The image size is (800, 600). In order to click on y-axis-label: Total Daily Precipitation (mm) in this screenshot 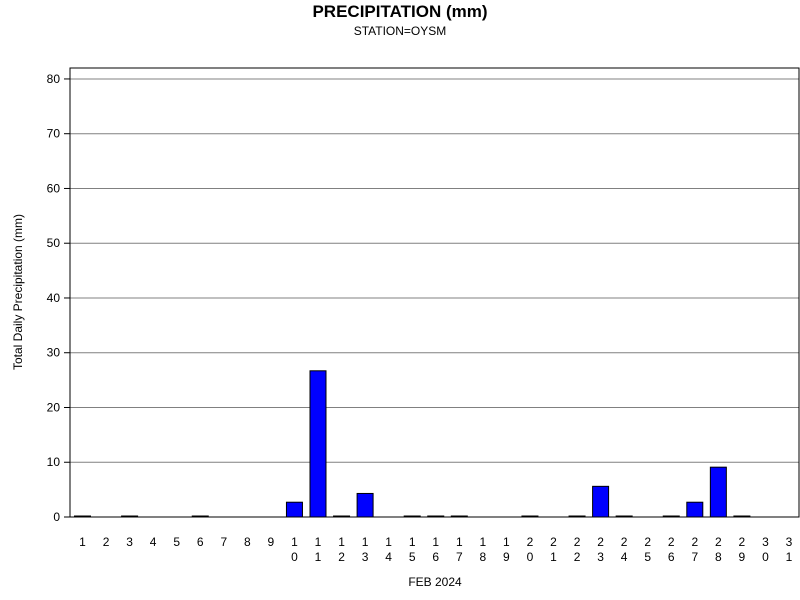, I will do `click(18, 292)`.